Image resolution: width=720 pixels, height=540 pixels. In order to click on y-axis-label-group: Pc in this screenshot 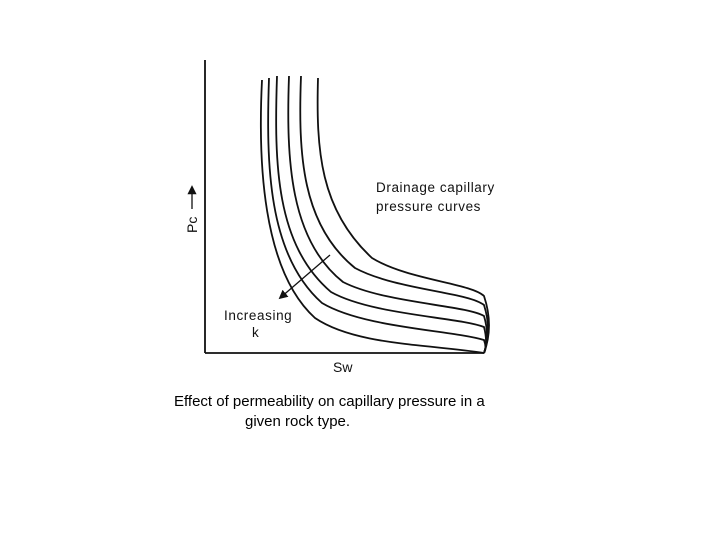, I will do `click(192, 209)`.